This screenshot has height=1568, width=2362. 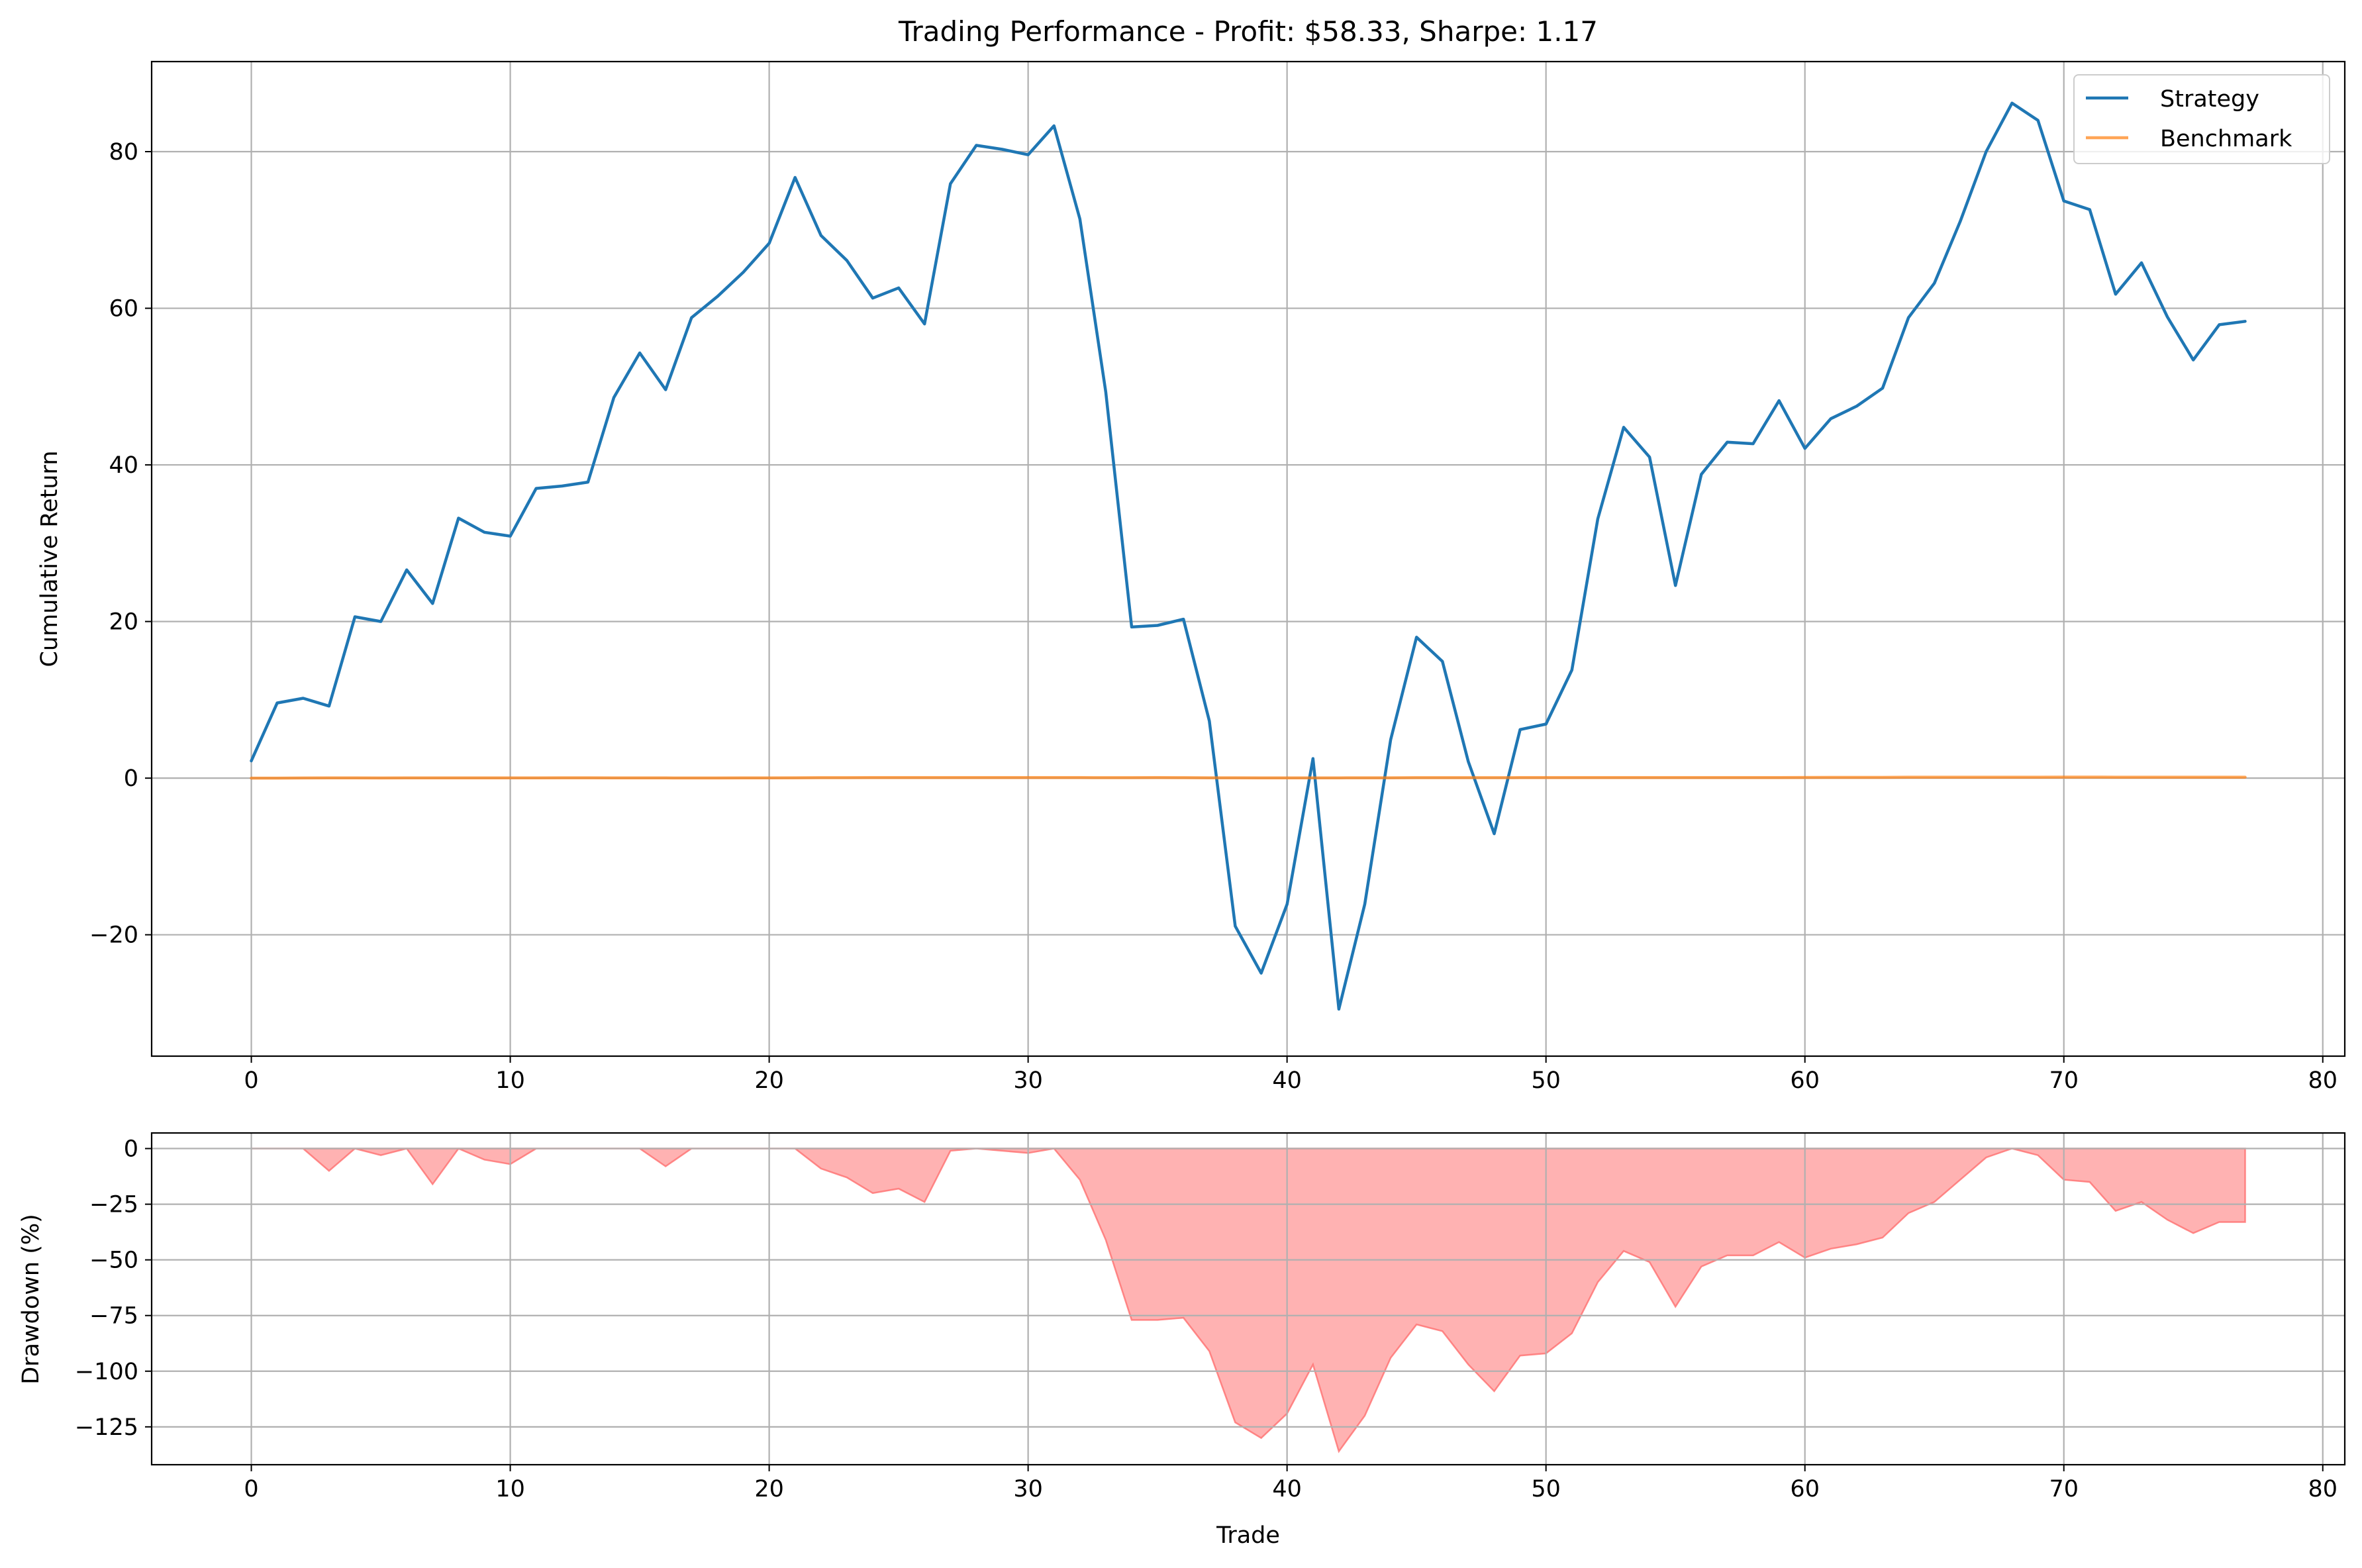 I want to click on bottom-y-tick-label-0: 0, so click(x=131, y=1149).